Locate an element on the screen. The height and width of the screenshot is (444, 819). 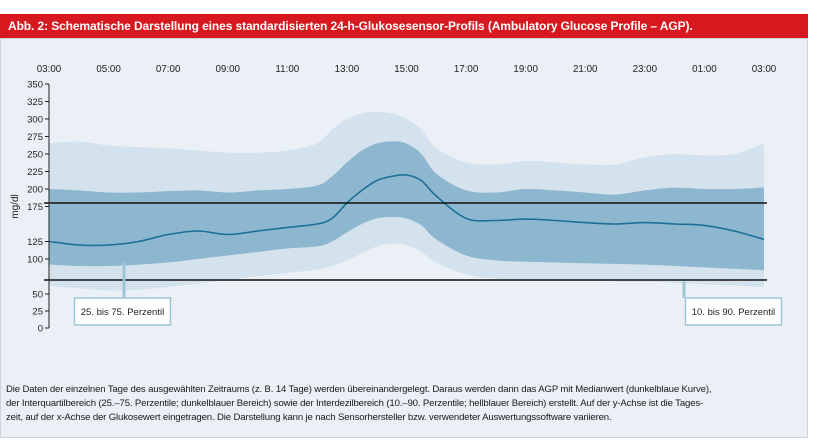
y-tick-label: 200 is located at coordinates (35, 190).